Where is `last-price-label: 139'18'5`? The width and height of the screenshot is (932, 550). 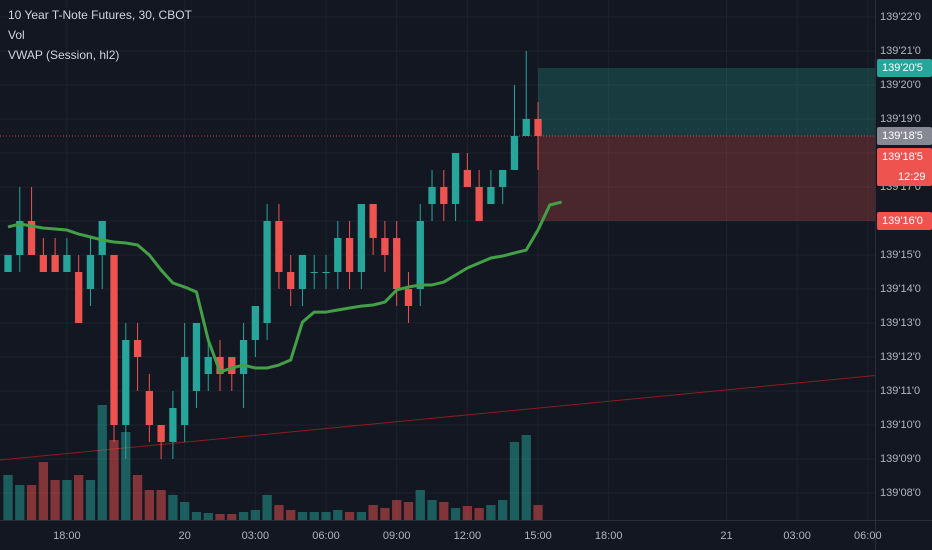
last-price-label: 139'18'5 is located at coordinates (902, 157).